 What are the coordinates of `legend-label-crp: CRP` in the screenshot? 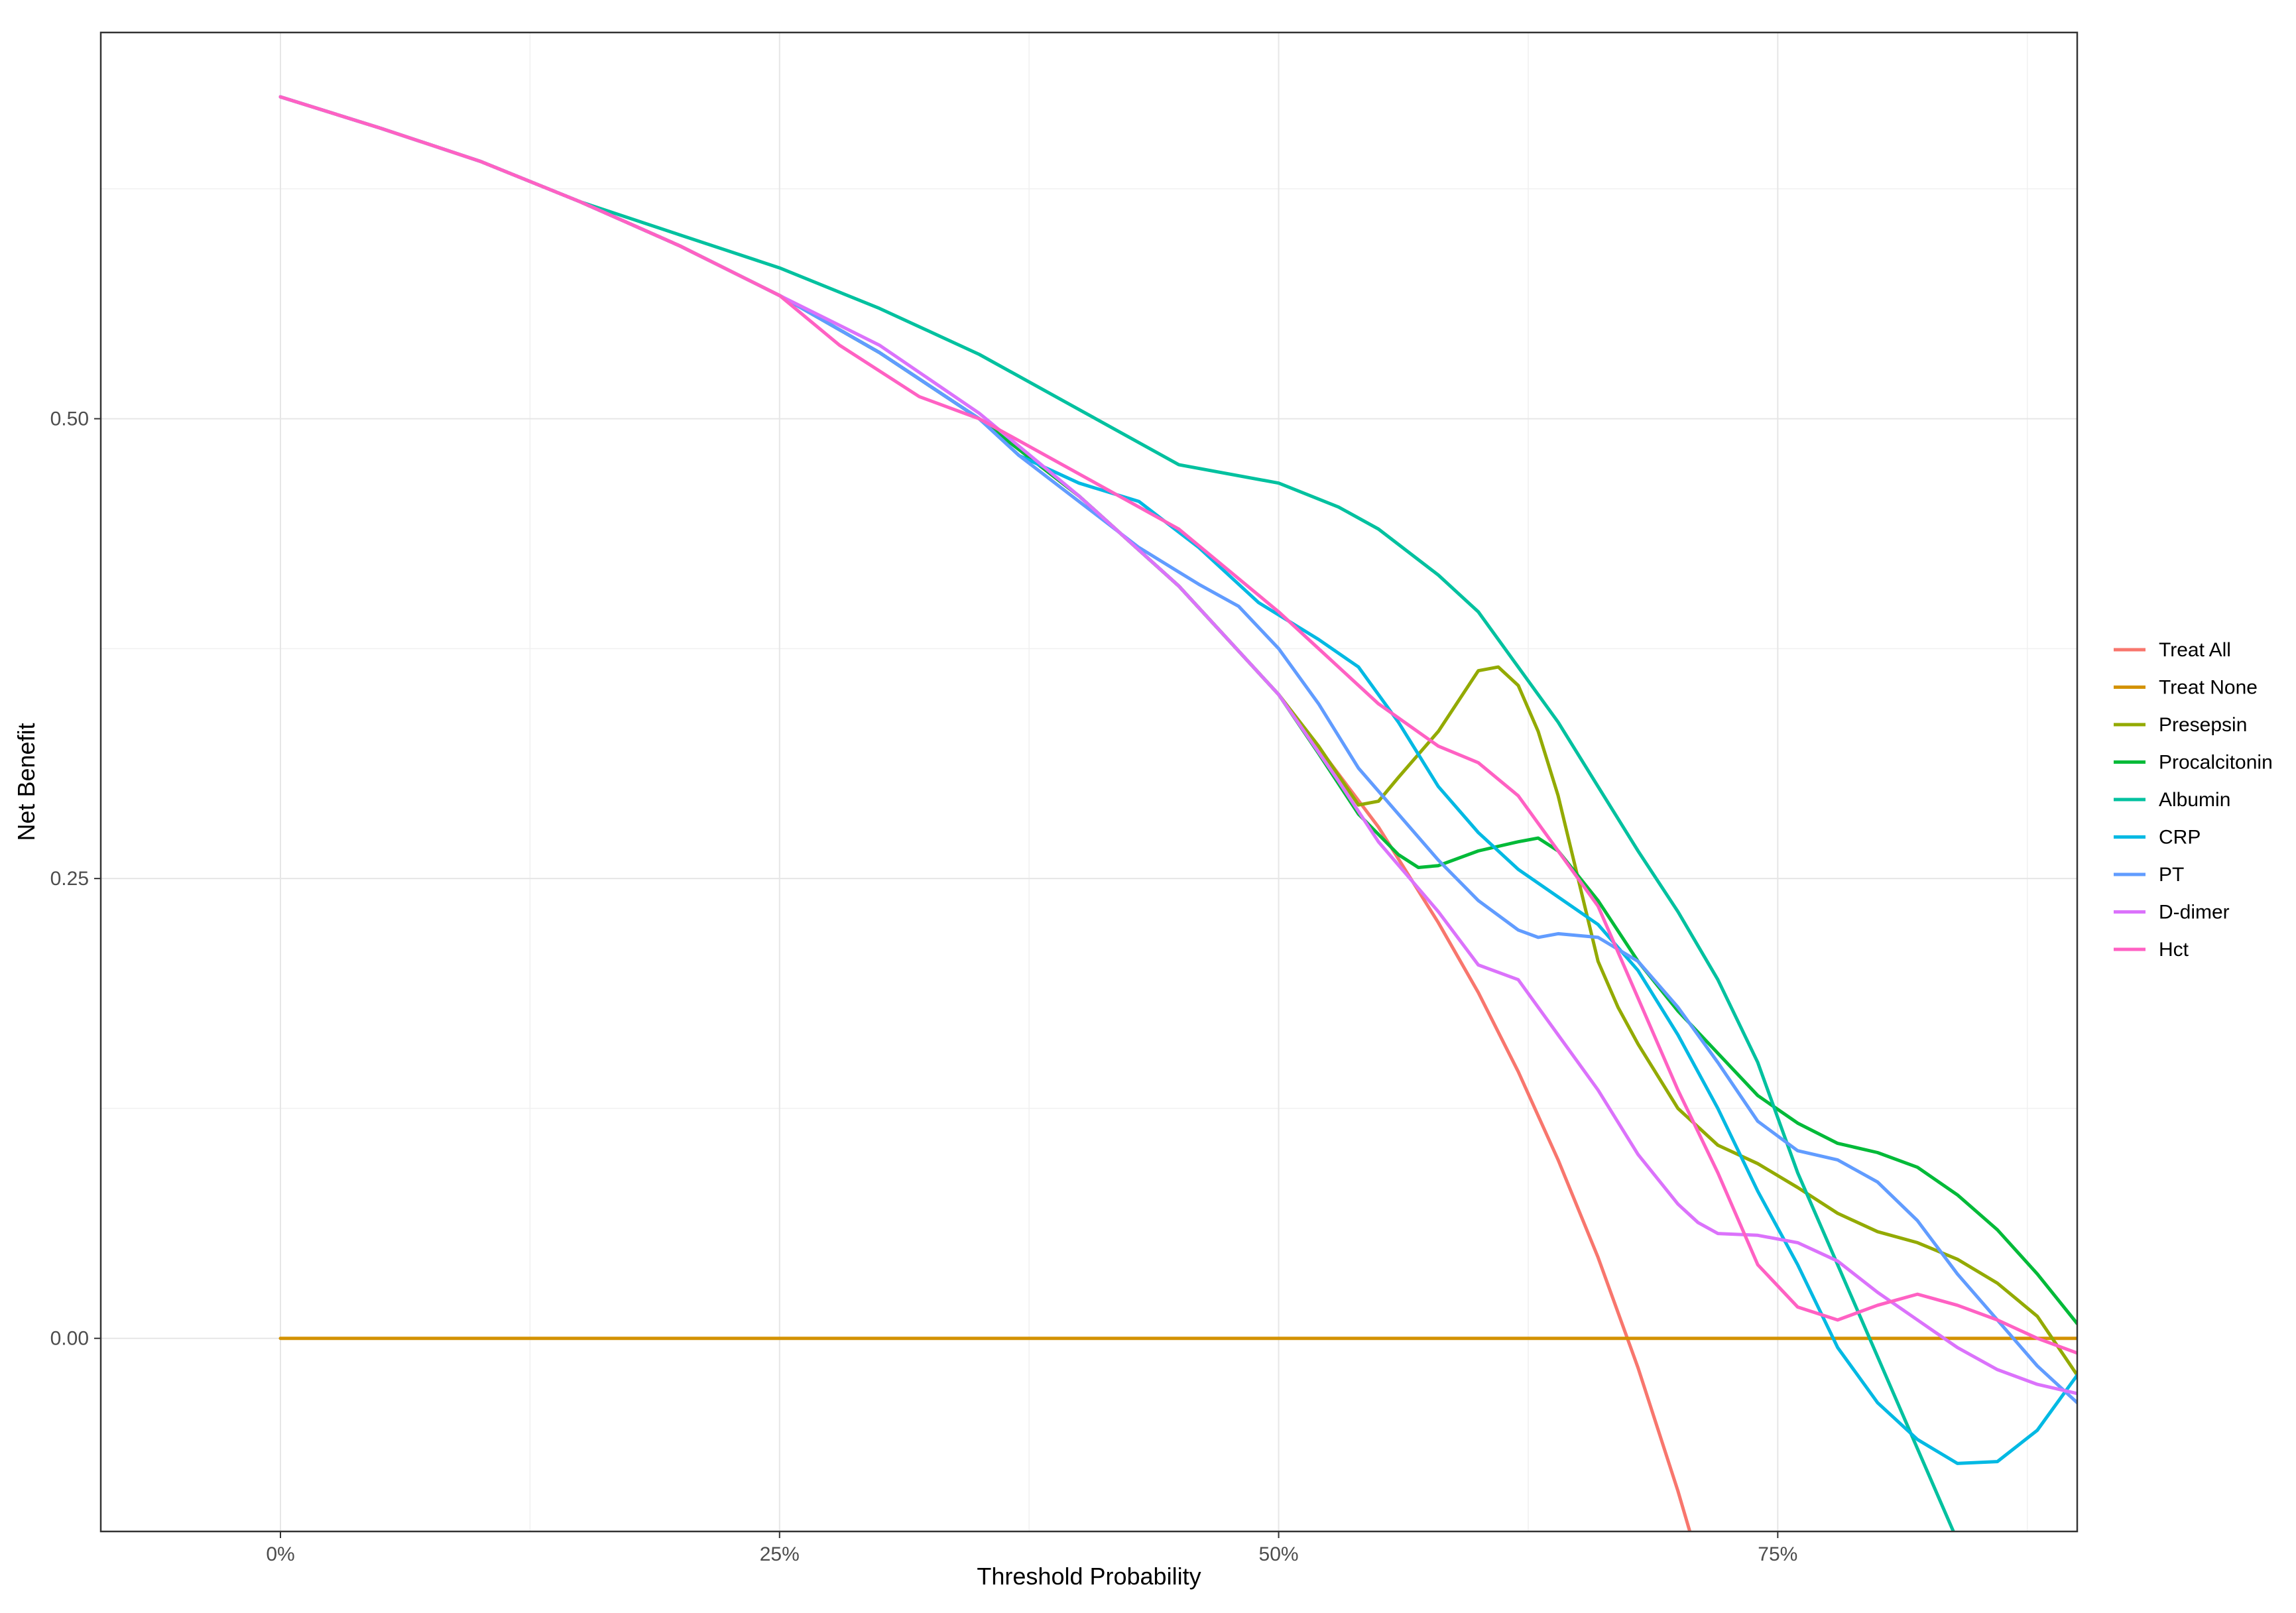 It's located at (2180, 838).